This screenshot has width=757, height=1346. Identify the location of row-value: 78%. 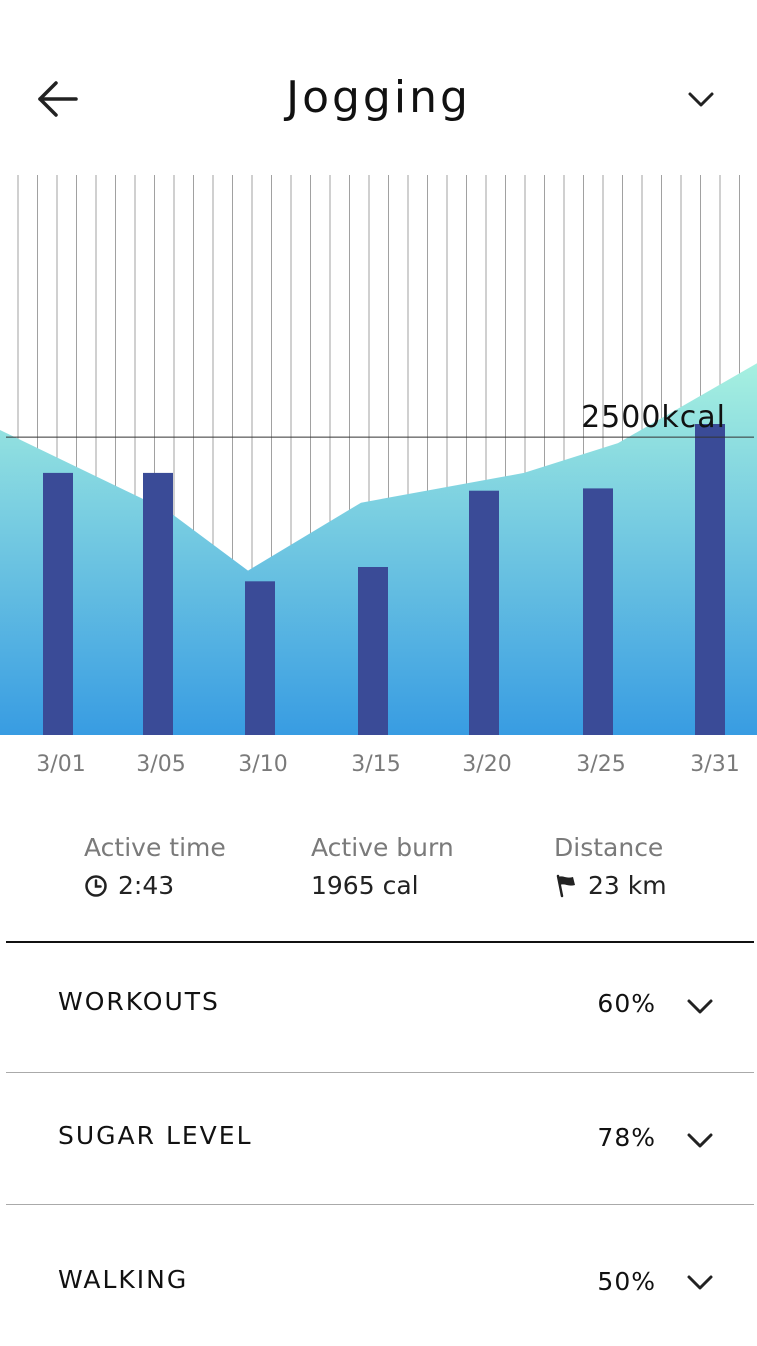
(626, 1137).